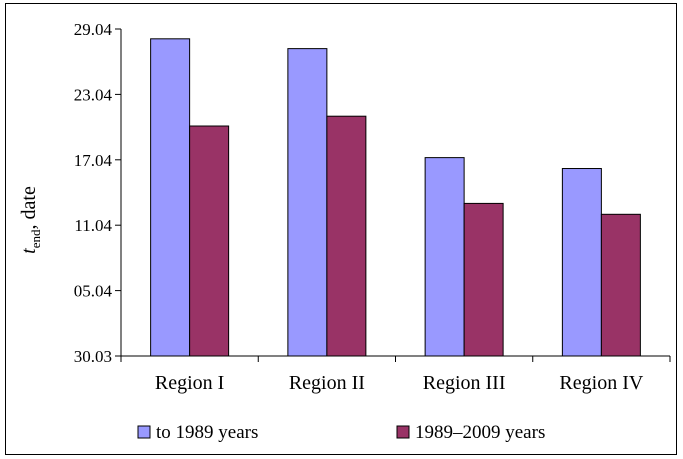 The image size is (683, 459). What do you see at coordinates (29, 207) in the screenshot?
I see `y-axis-title-suffix: , date` at bounding box center [29, 207].